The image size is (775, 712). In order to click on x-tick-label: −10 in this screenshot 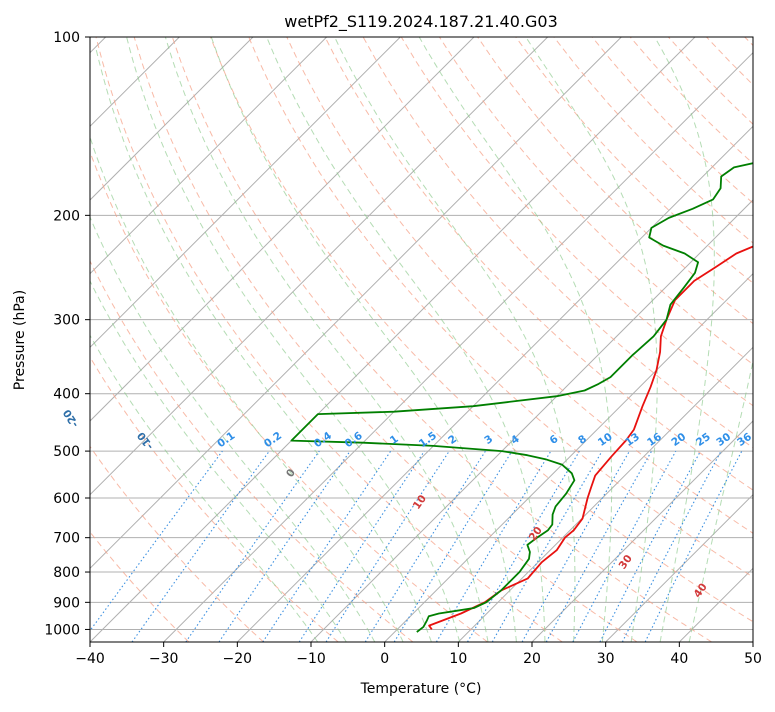, I will do `click(311, 659)`.